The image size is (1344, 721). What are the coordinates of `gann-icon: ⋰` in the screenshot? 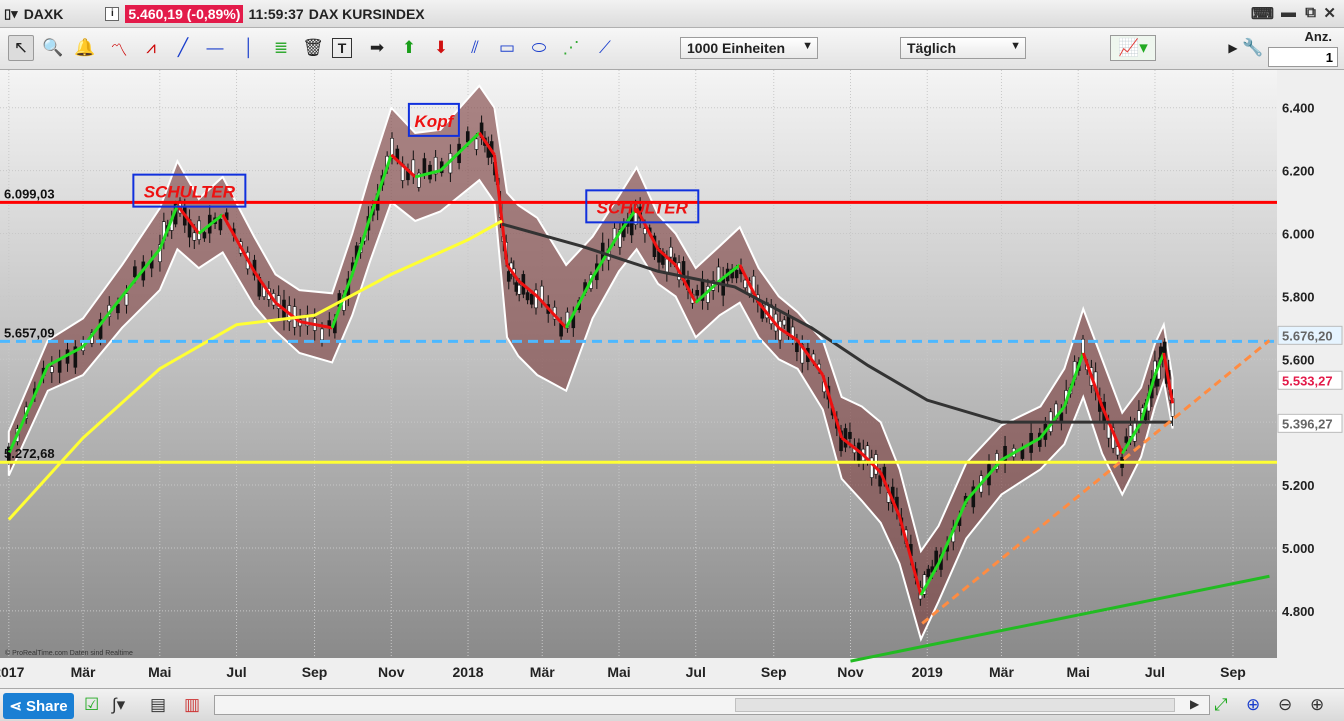 It's located at (571, 47).